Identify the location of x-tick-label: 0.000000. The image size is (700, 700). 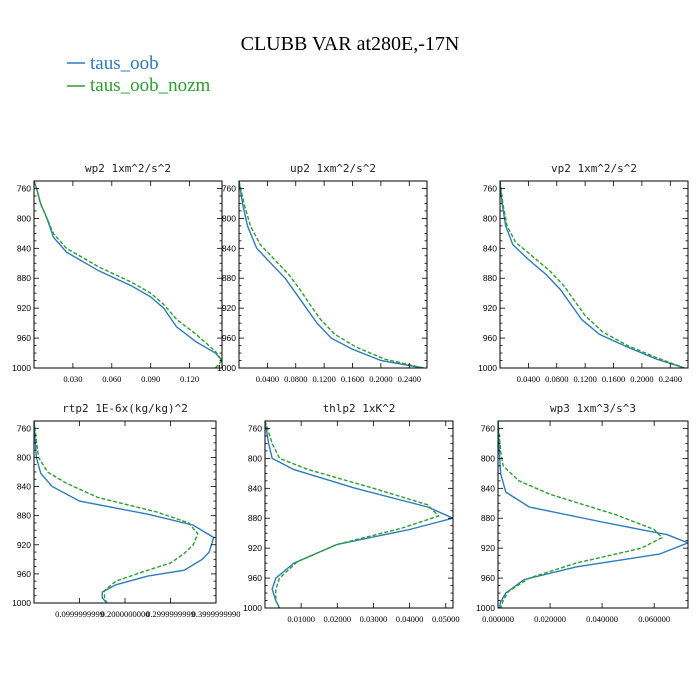
(498, 619).